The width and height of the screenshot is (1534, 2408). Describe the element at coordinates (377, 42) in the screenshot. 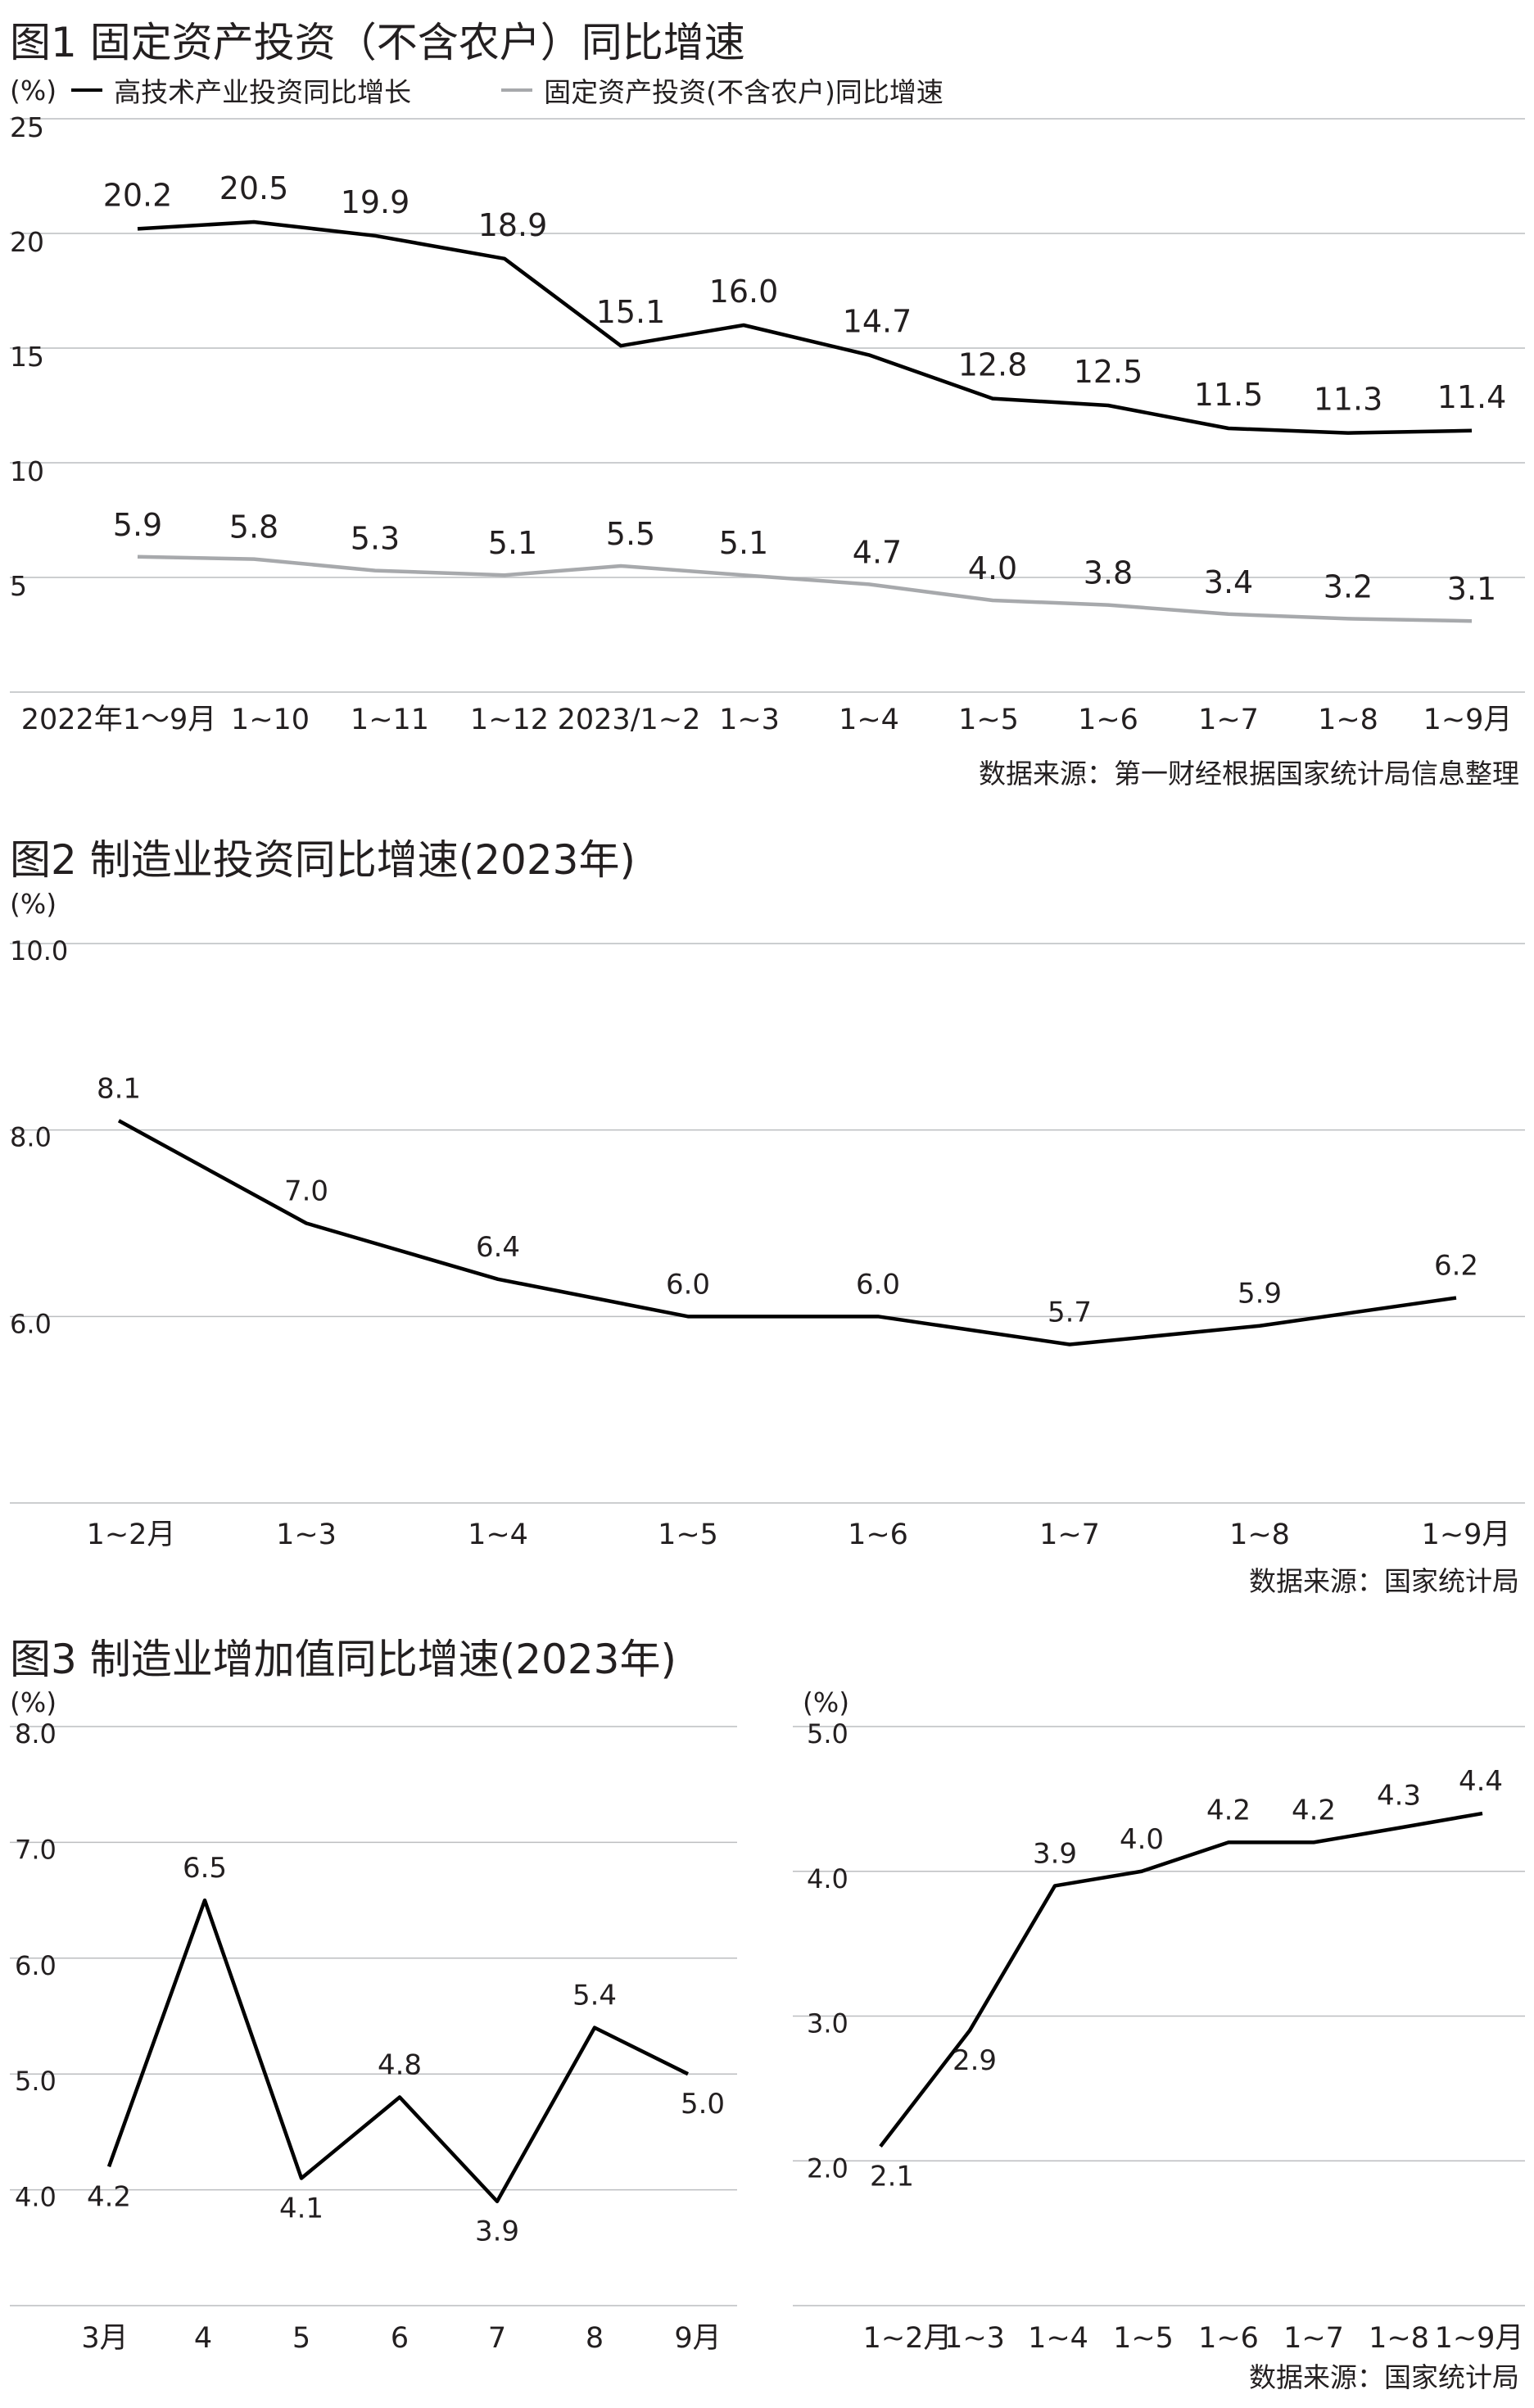

I see `fig1-title: 图1 固定资产投资（不含农户）同比增速` at that location.